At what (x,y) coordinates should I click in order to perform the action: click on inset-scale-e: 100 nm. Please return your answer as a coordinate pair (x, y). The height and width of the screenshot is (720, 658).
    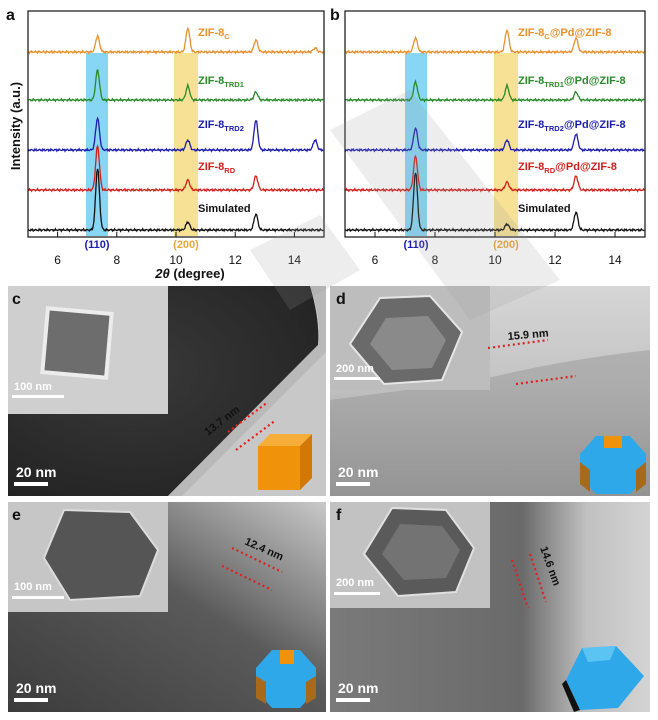
    Looking at the image, I should click on (33, 587).